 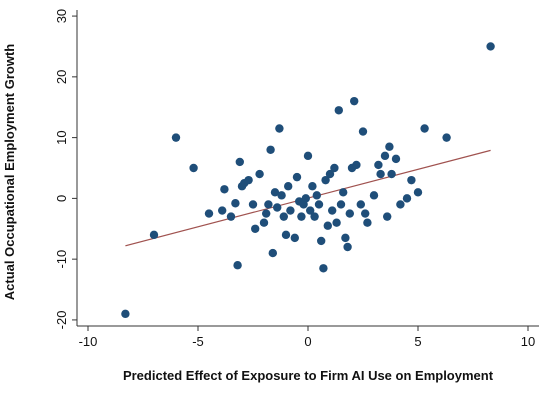 I want to click on y-tick-label: 30, so click(x=61, y=16).